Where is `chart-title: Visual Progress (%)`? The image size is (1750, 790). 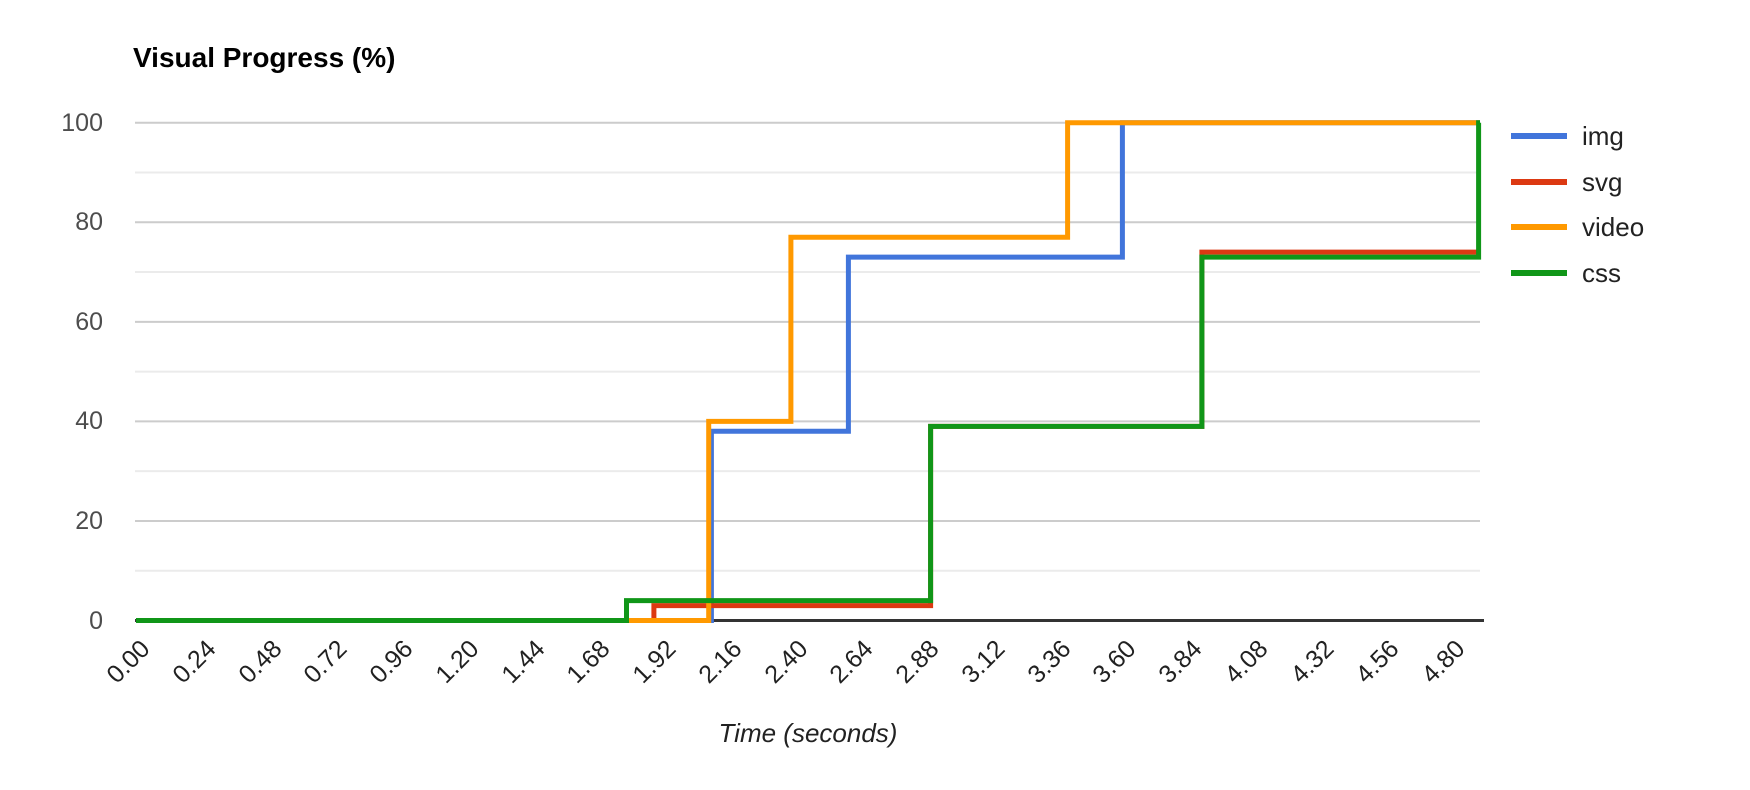
chart-title: Visual Progress (%) is located at coordinates (264, 57).